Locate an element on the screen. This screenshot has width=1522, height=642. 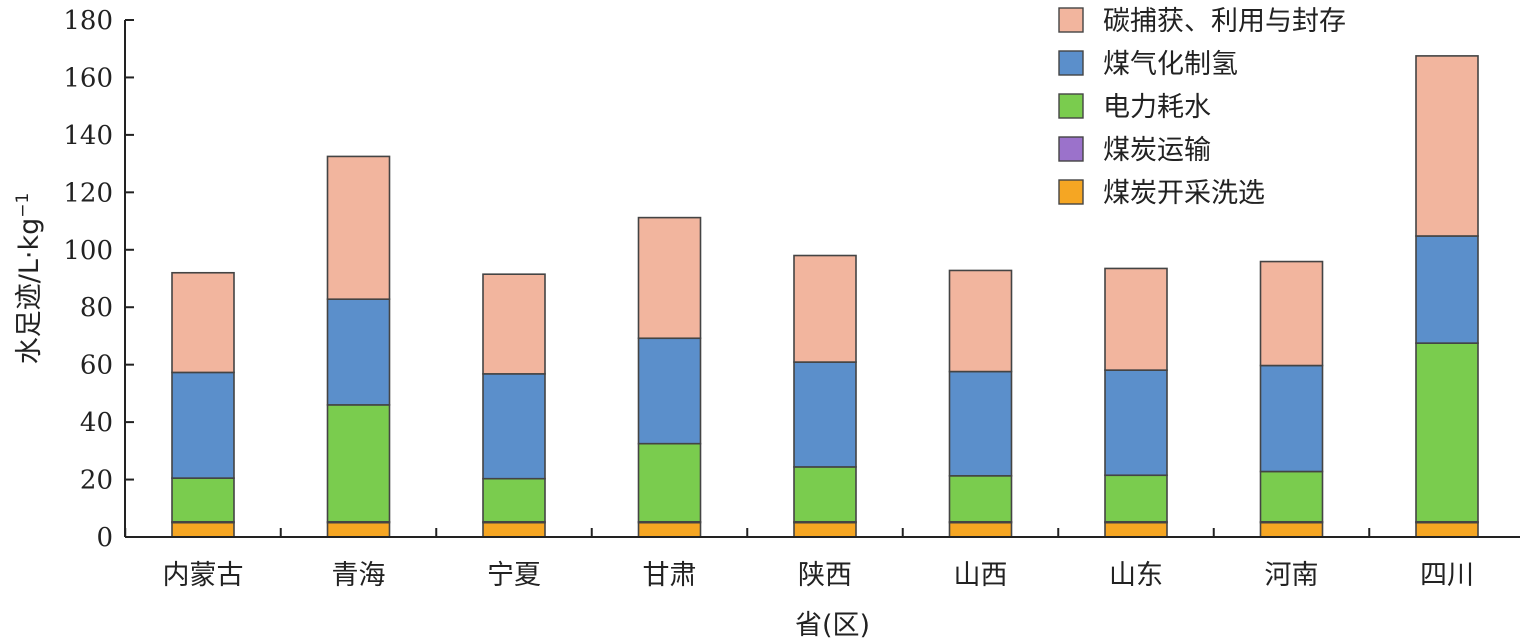
y-tick-label: 180 is located at coordinates (88, 21).